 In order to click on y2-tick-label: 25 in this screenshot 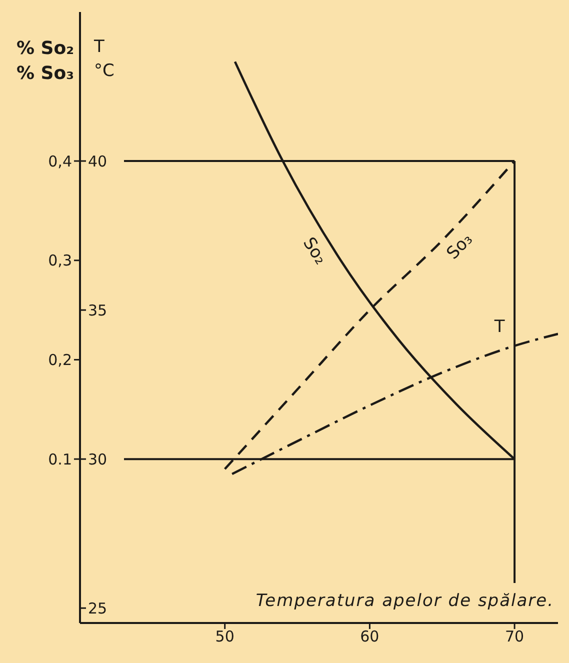, I will do `click(98, 608)`.